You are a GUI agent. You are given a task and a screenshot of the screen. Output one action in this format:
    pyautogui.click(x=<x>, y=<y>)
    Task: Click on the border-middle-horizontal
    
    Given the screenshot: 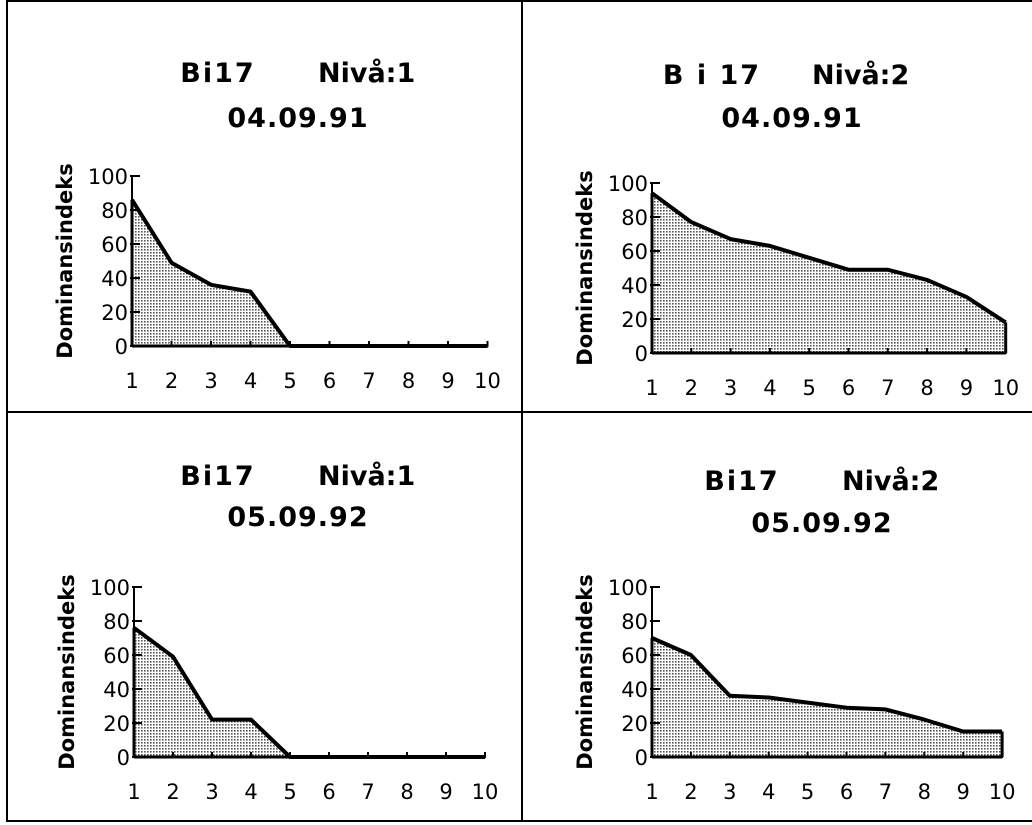 What is the action you would take?
    pyautogui.click(x=519, y=412)
    